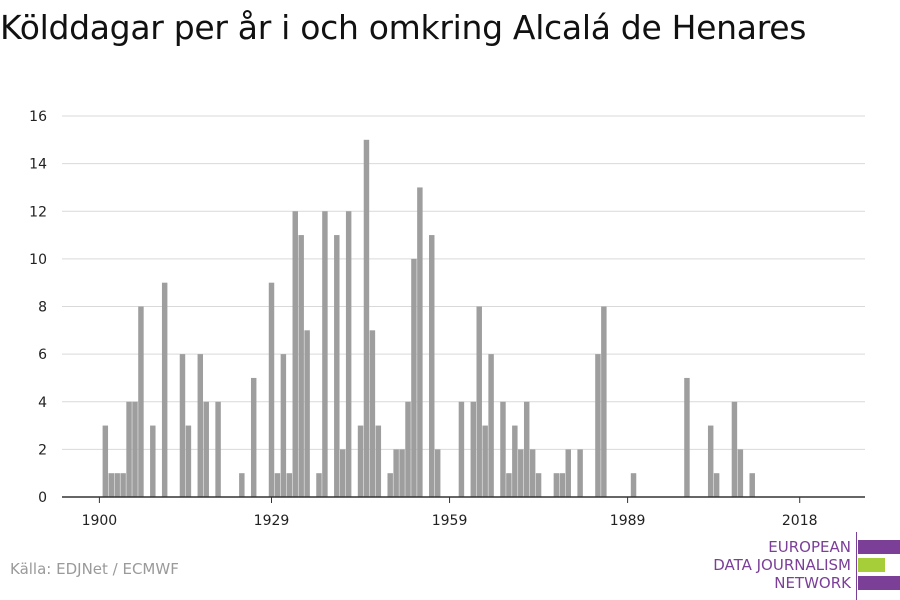 This screenshot has width=900, height=600. What do you see at coordinates (568, 473) in the screenshot?
I see `bar: 1979: 2` at bounding box center [568, 473].